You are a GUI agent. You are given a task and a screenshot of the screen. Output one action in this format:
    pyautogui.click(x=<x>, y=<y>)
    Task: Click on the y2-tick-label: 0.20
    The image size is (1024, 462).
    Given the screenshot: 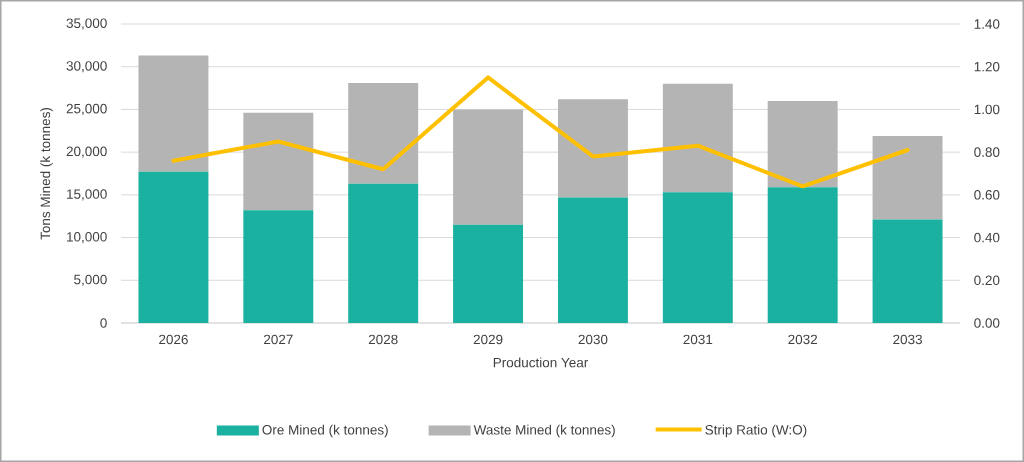 What is the action you would take?
    pyautogui.click(x=987, y=280)
    